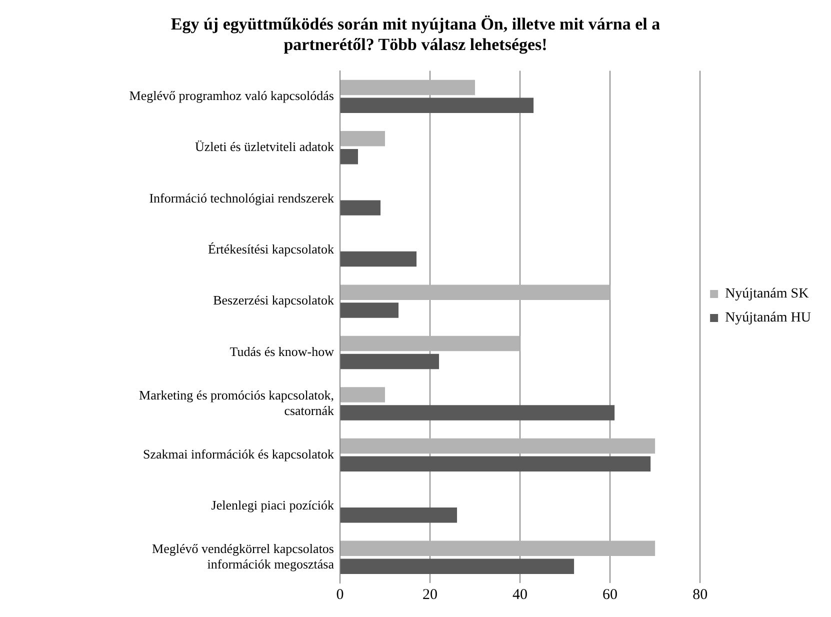 This screenshot has height=617, width=831. What do you see at coordinates (700, 594) in the screenshot?
I see `x-tick-label: 80` at bounding box center [700, 594].